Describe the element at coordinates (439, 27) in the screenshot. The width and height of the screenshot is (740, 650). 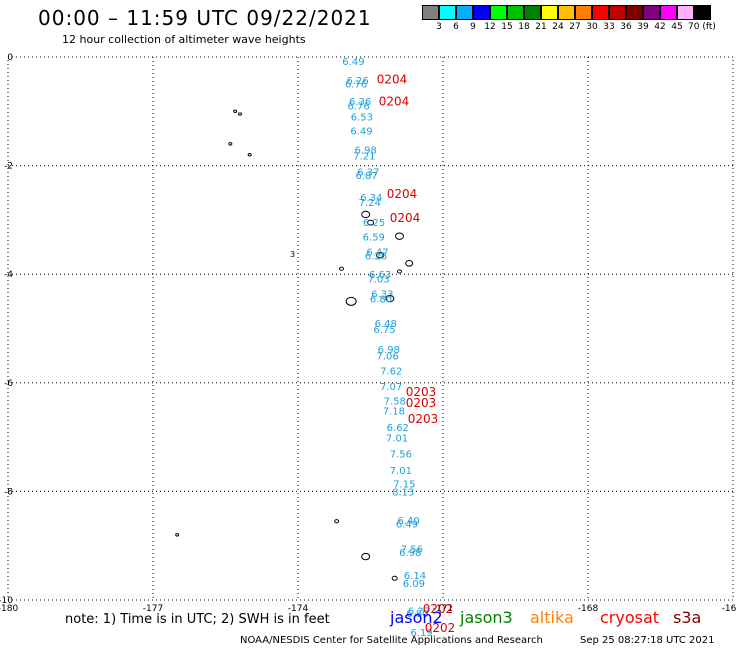
I see `color-scale-label: 3` at that location.